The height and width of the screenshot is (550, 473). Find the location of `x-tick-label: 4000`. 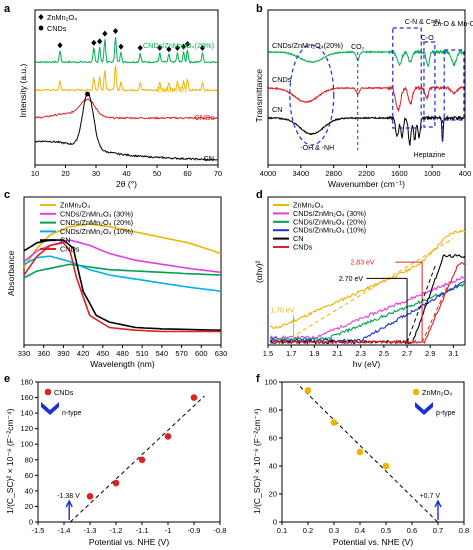

x-tick-label: 4000 is located at coordinates (268, 173).